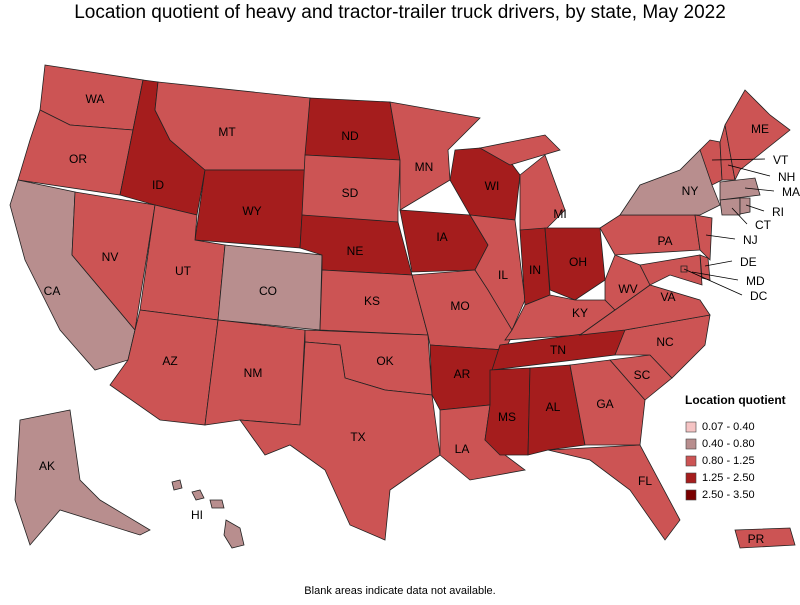  Describe the element at coordinates (253, 373) in the screenshot. I see `state-label: NM` at that location.